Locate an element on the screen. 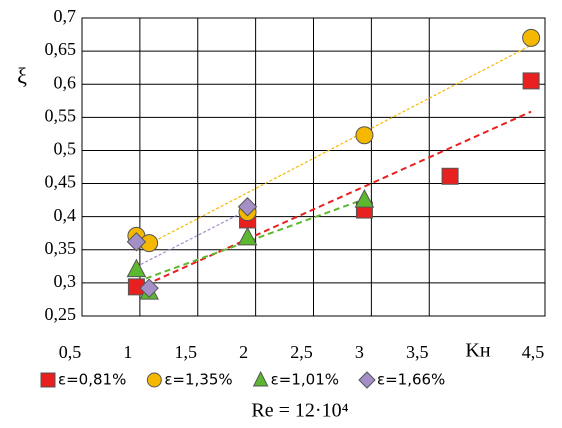  y-tick-label: 0,7 is located at coordinates (65, 16).